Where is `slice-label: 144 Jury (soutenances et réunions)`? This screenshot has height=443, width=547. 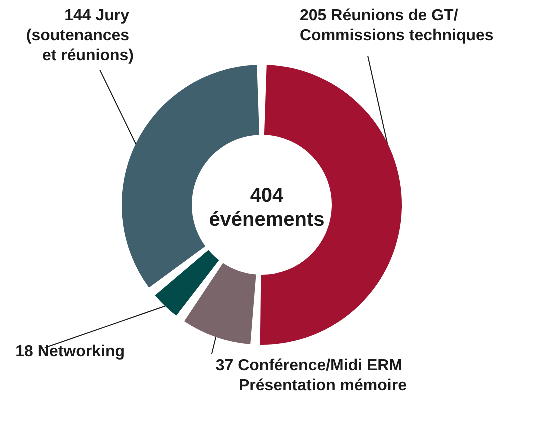
slice-label: 144 Jury (soutenances et réunions) is located at coordinates (80, 36).